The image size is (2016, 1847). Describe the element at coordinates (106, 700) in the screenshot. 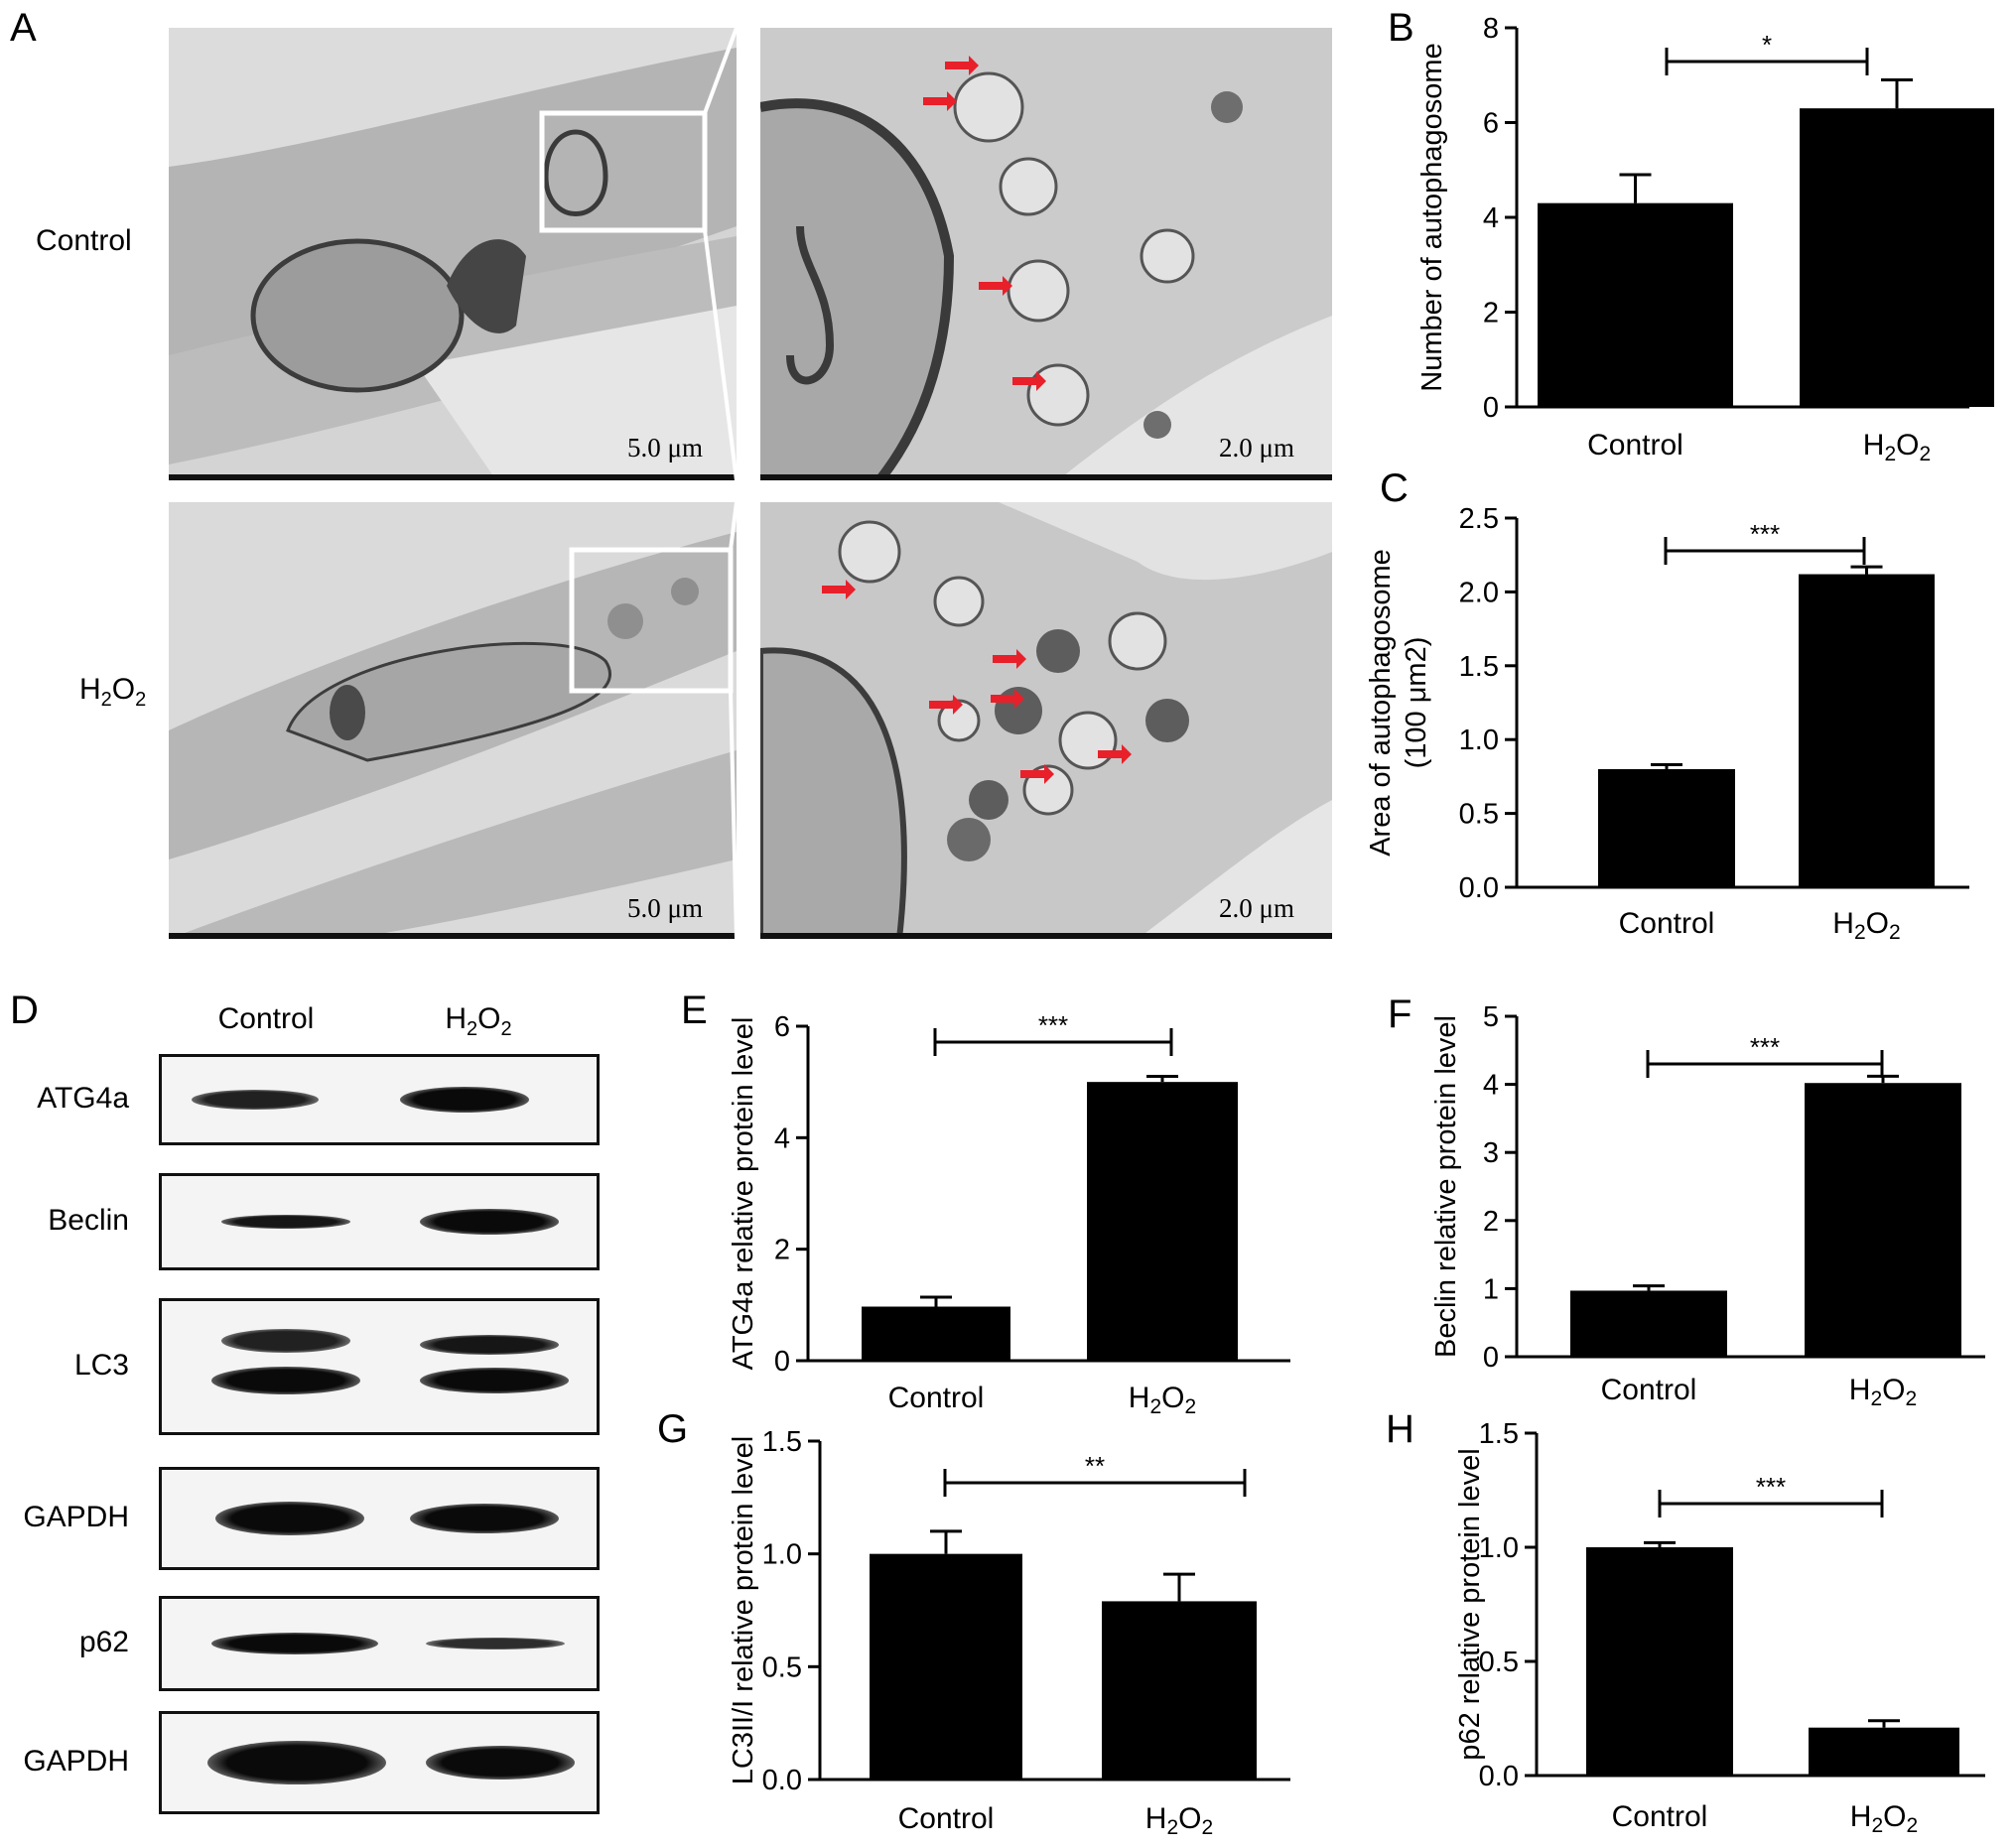

I see `h2o2-sub: 2` at that location.